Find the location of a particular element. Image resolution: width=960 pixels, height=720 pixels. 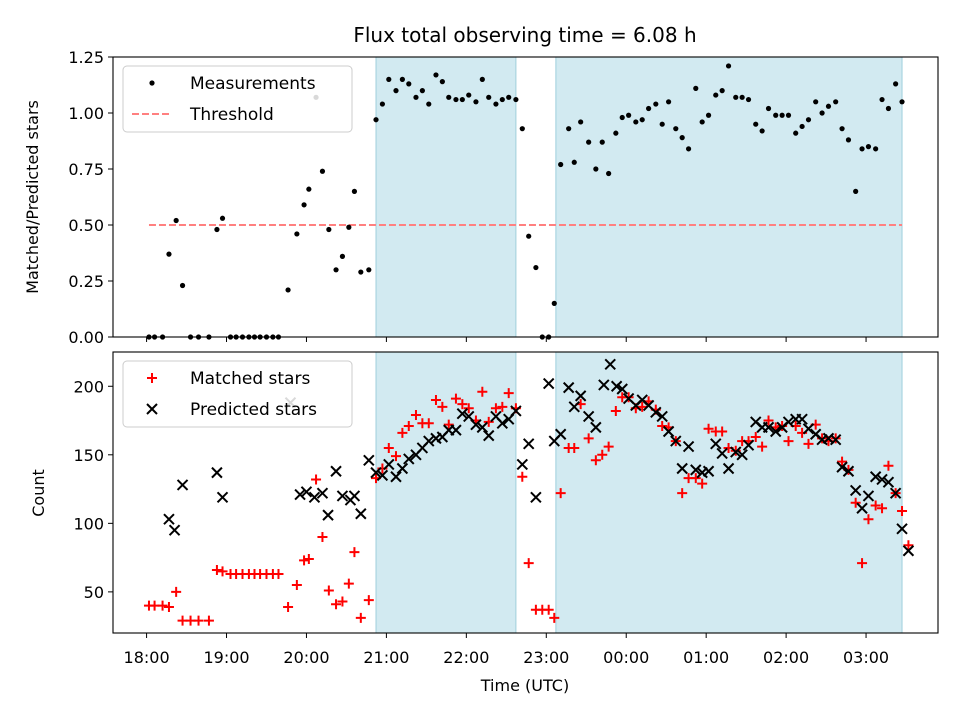

x-tick-label: 18:00 is located at coordinates (147, 657).